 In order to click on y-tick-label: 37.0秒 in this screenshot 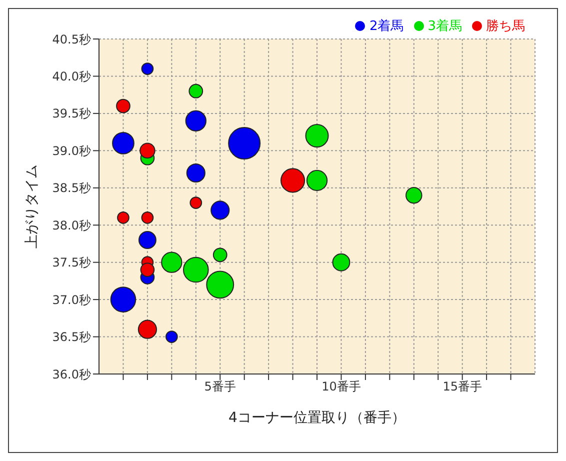, I will do `click(71, 299)`.